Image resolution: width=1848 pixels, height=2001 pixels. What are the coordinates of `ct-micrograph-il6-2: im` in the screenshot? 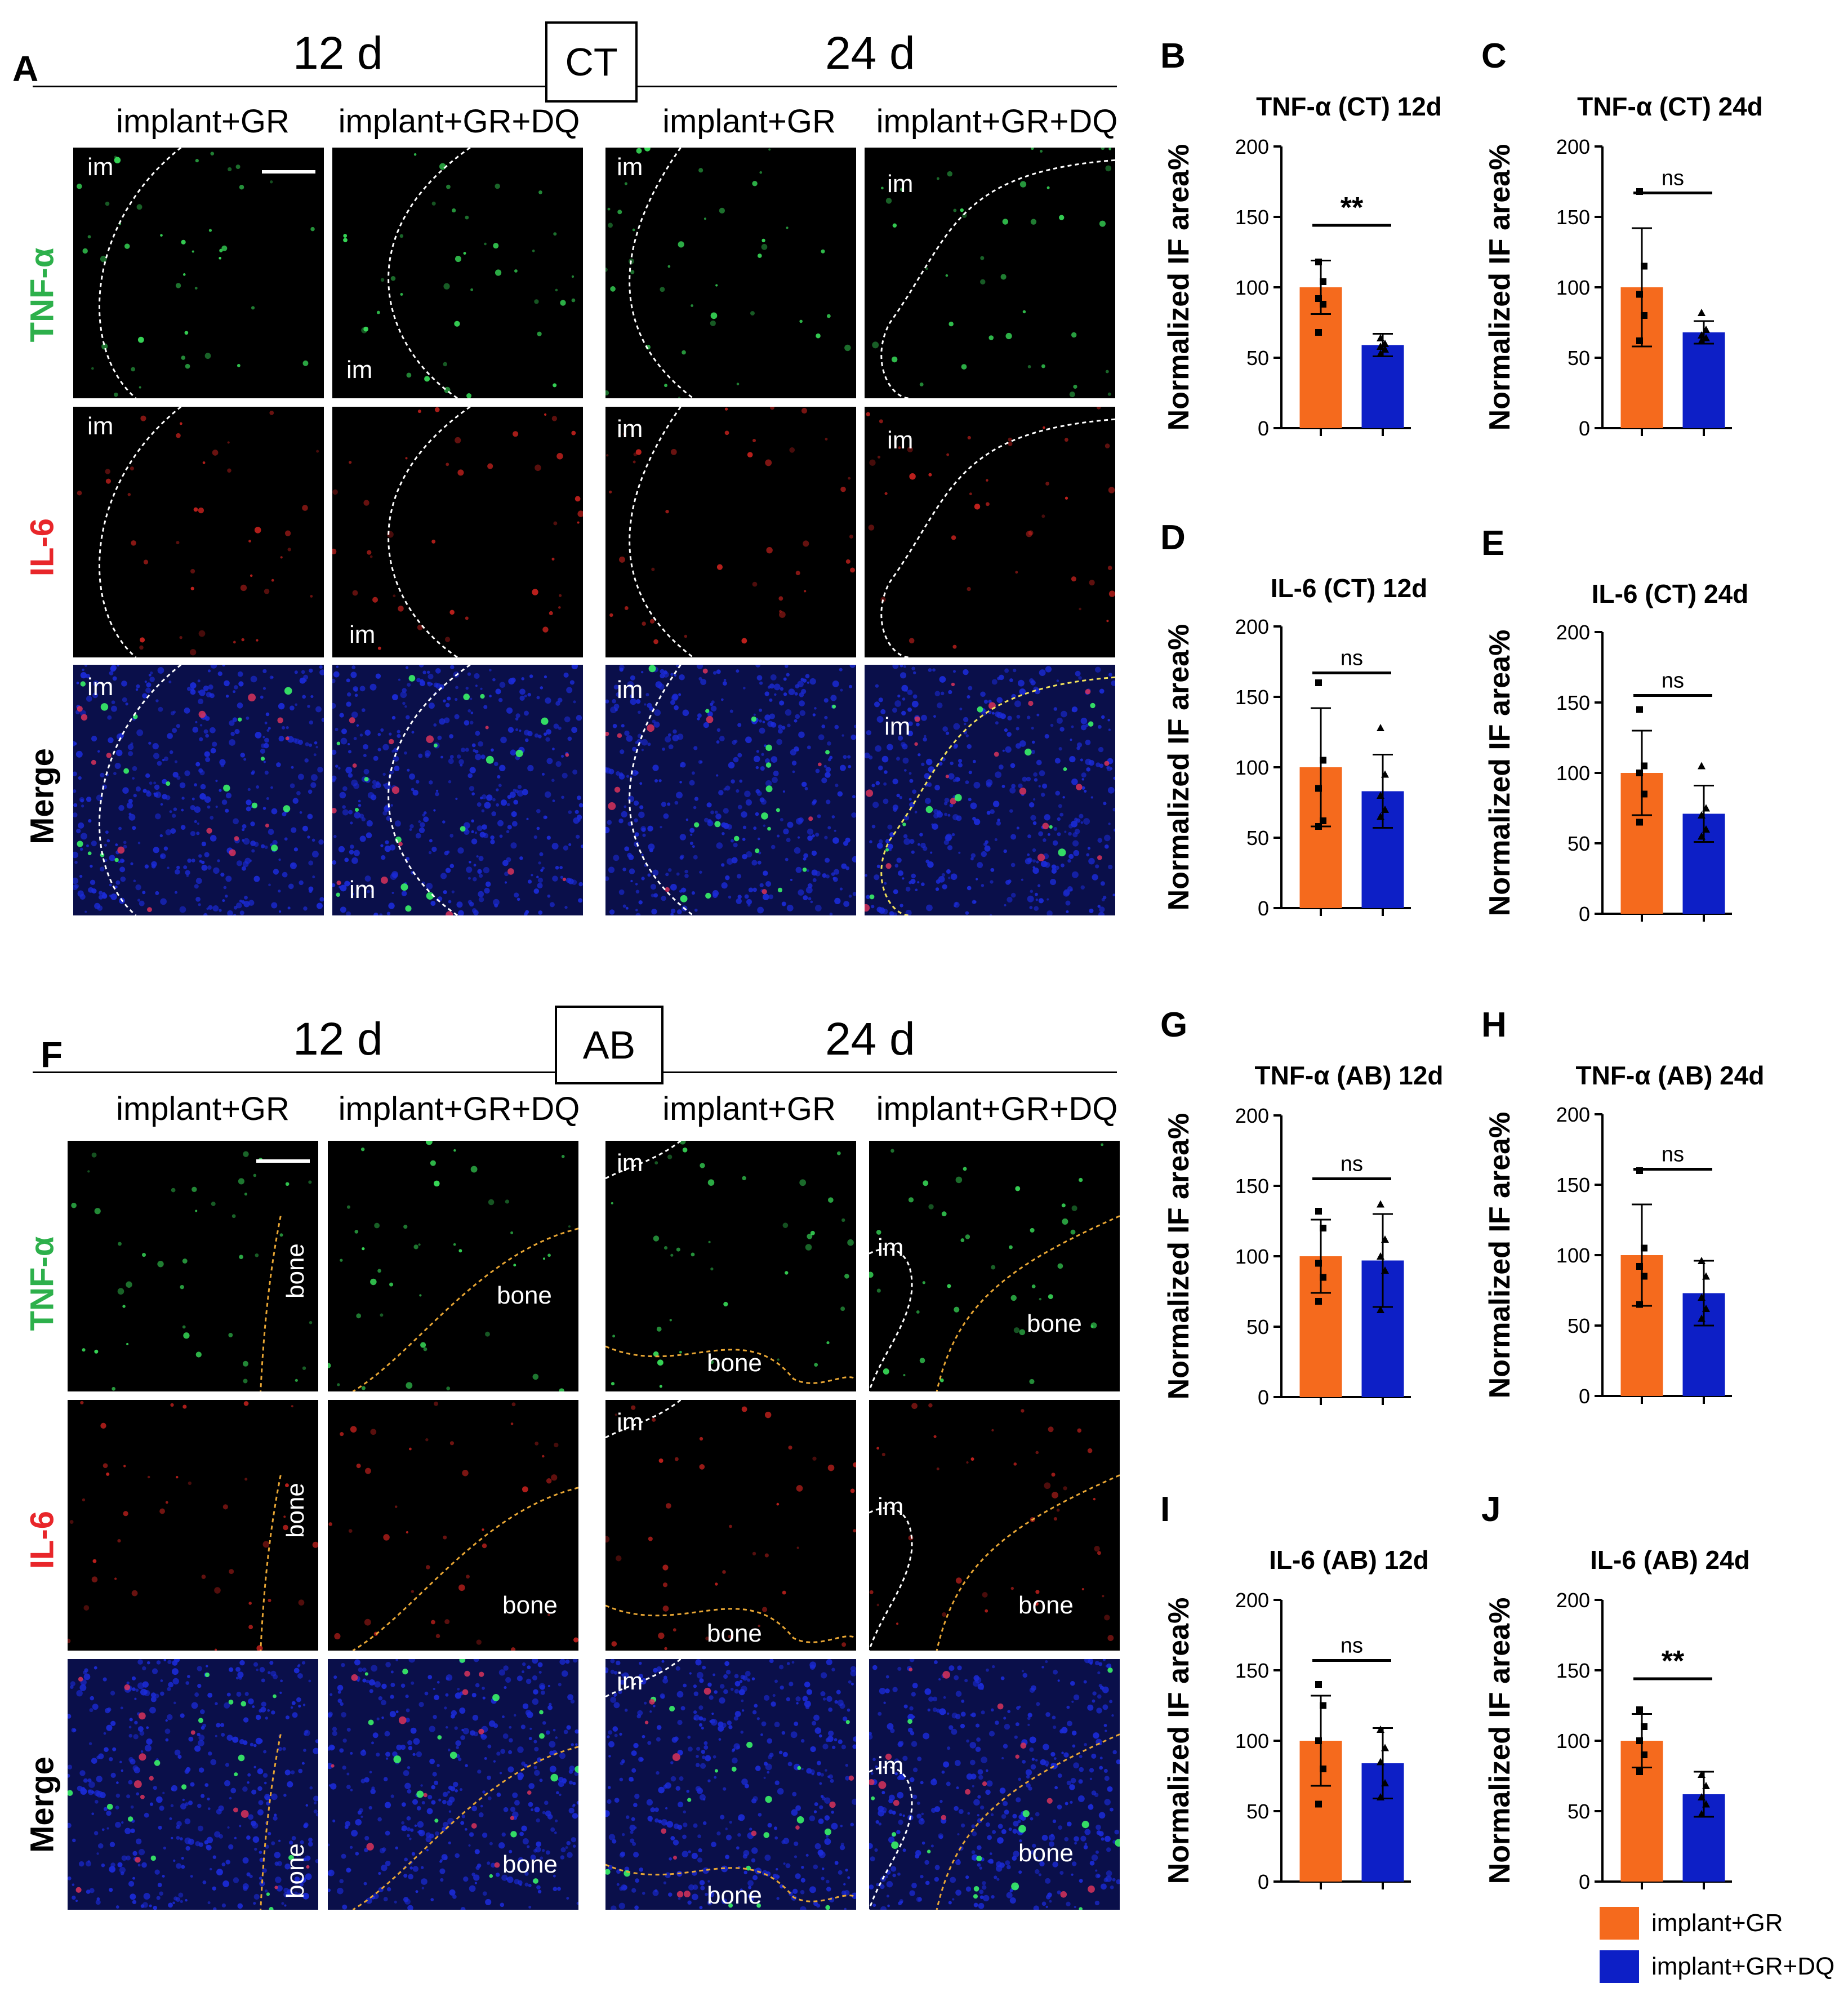 It's located at (457, 532).